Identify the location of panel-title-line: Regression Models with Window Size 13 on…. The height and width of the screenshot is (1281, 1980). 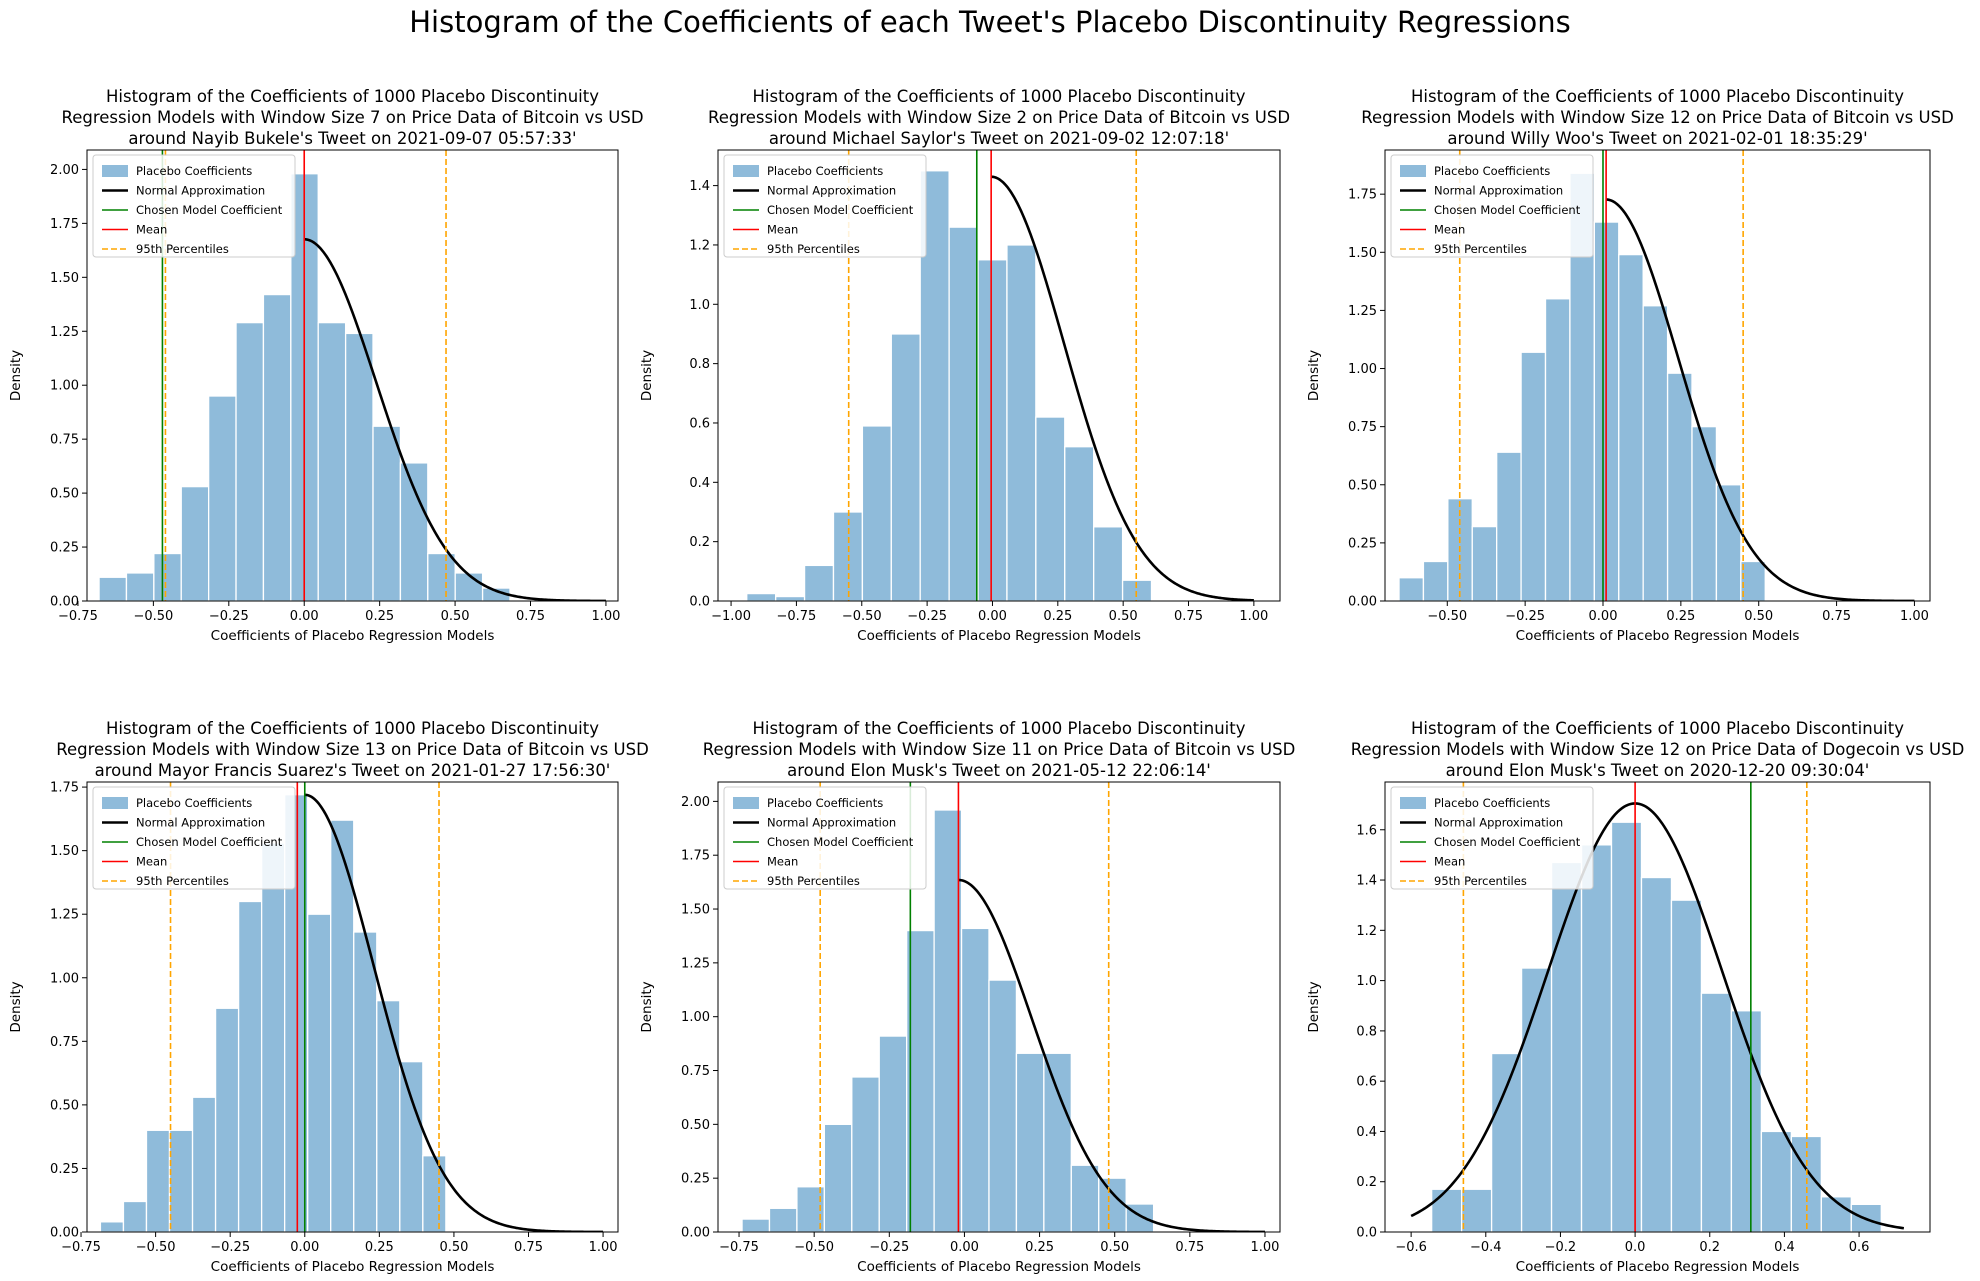
(352, 749).